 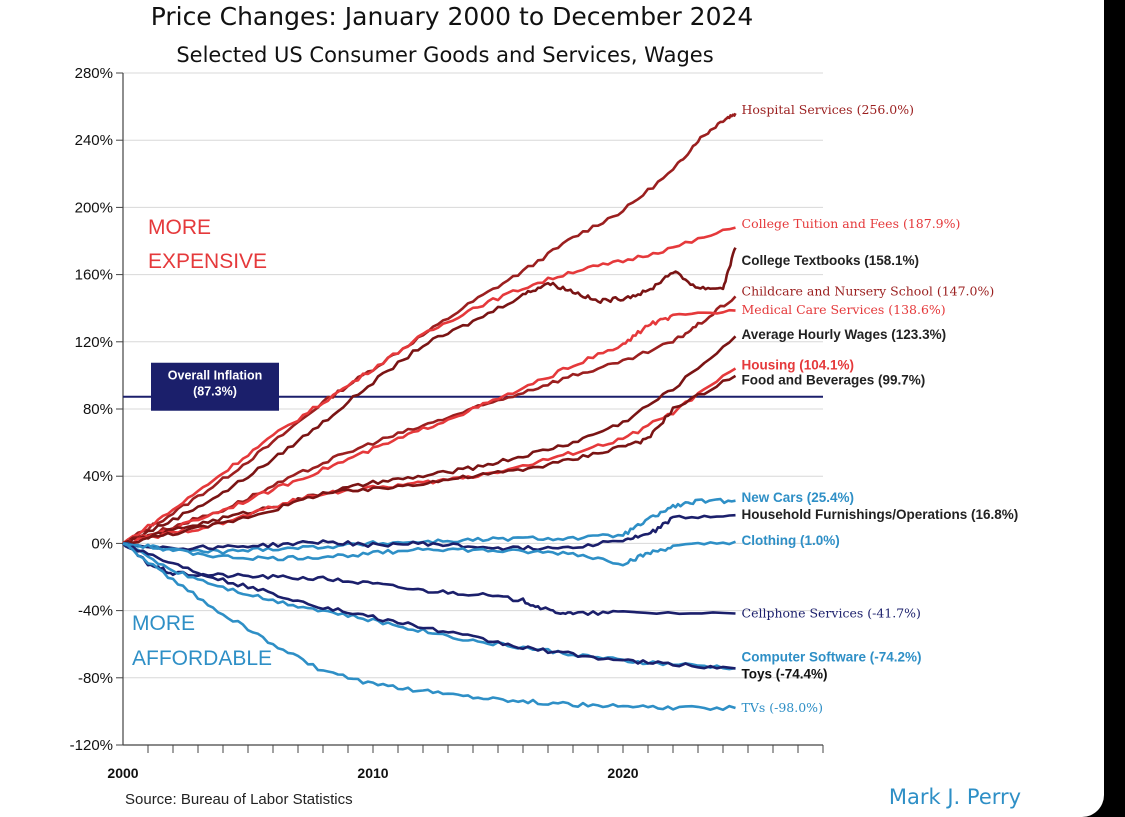 I want to click on source-note: Source: Bureau of Labor Statistics, so click(x=239, y=799).